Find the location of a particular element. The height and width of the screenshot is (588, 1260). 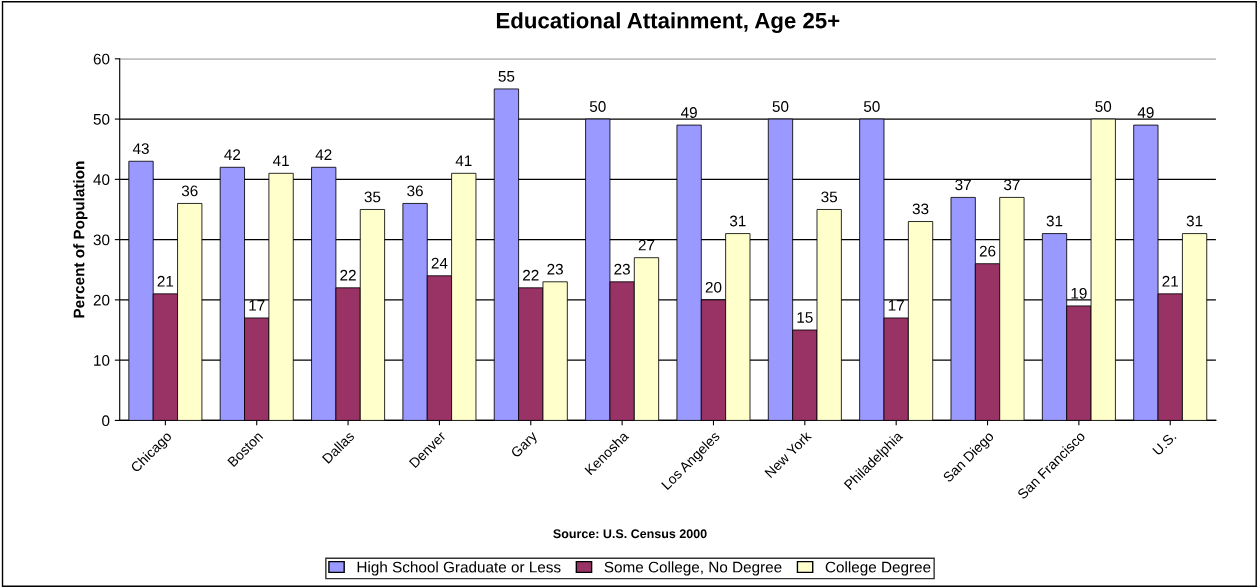

data-label: 15 is located at coordinates (805, 317).